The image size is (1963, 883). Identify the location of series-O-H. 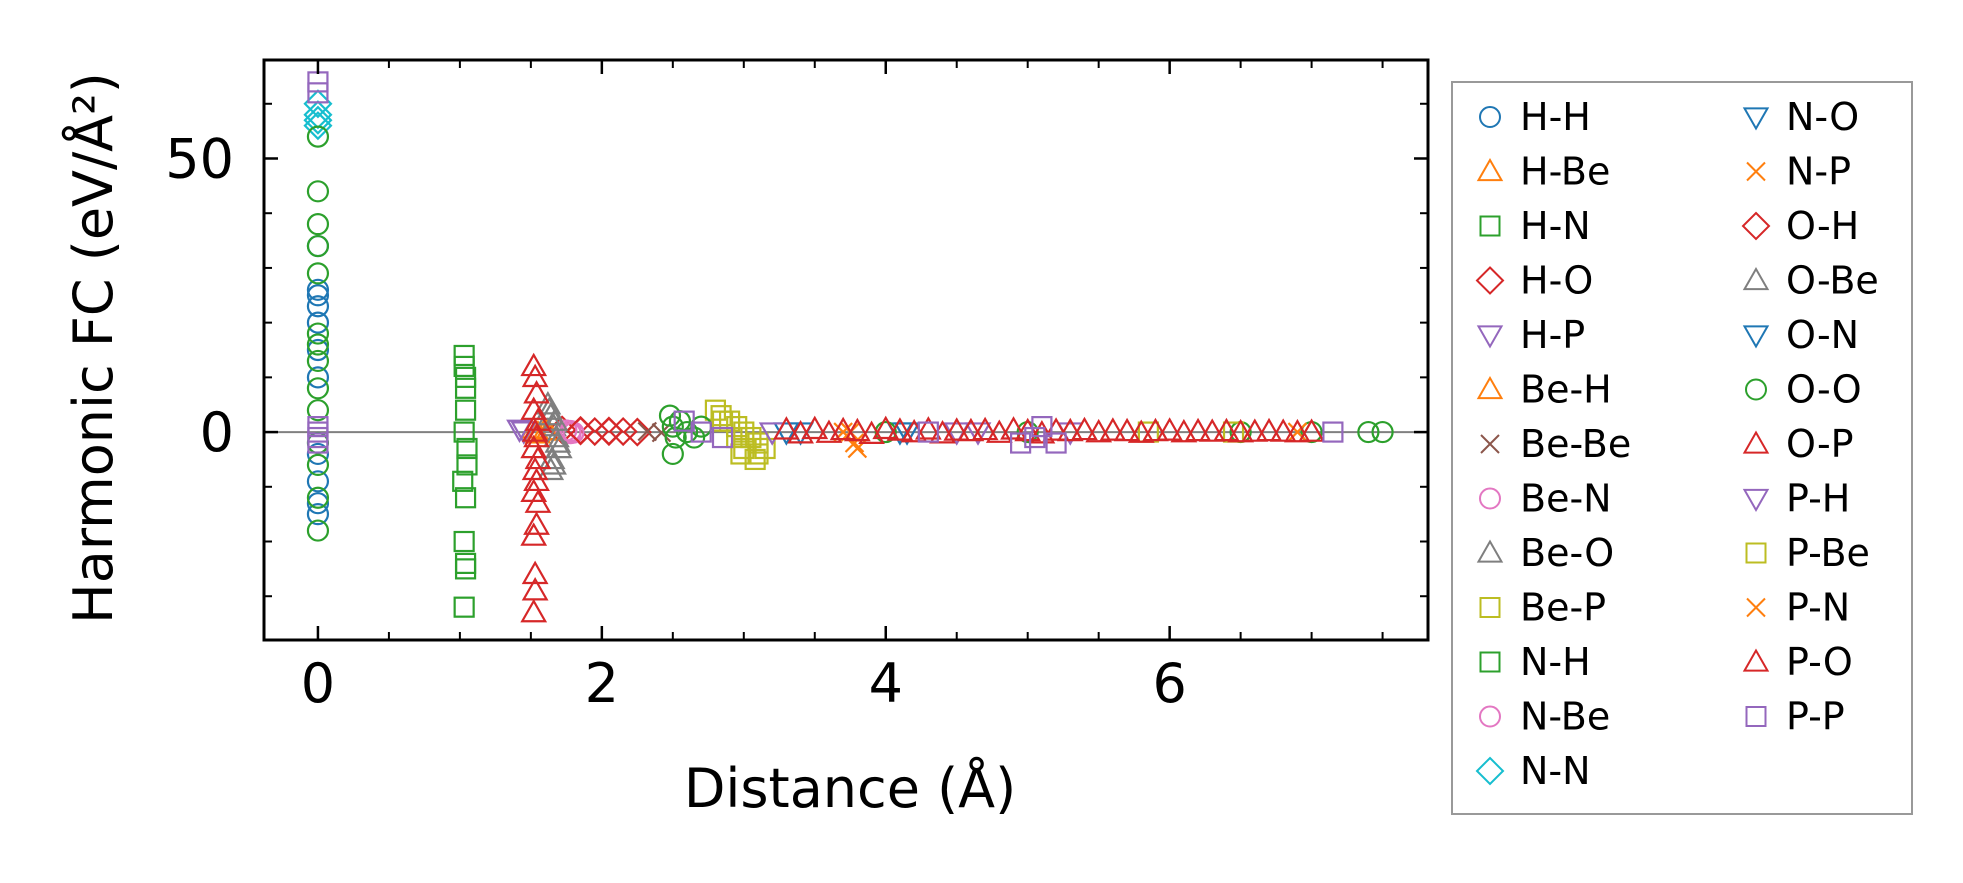
(594, 430).